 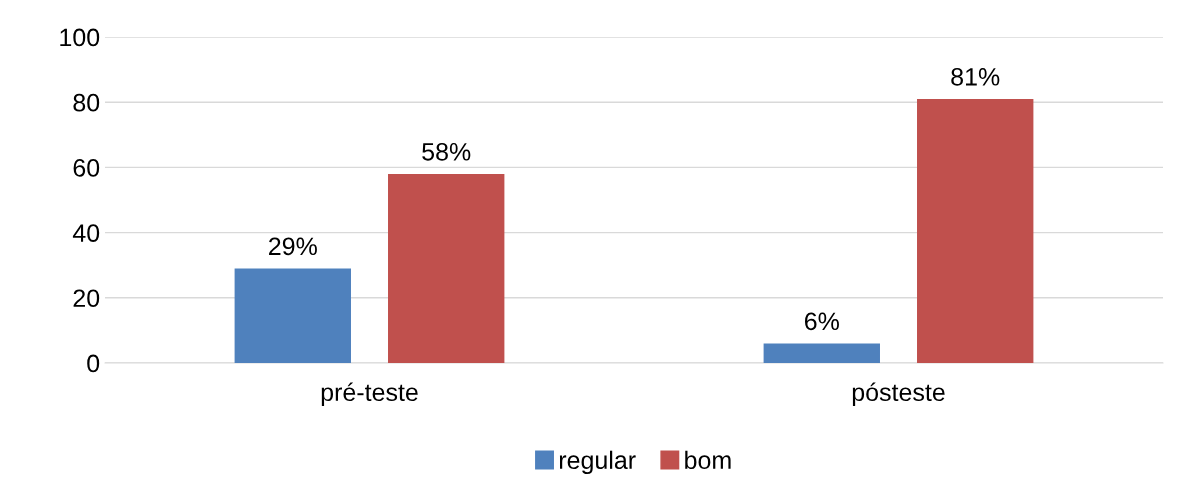 What do you see at coordinates (822, 321) in the screenshot?
I see `data-label: 6%` at bounding box center [822, 321].